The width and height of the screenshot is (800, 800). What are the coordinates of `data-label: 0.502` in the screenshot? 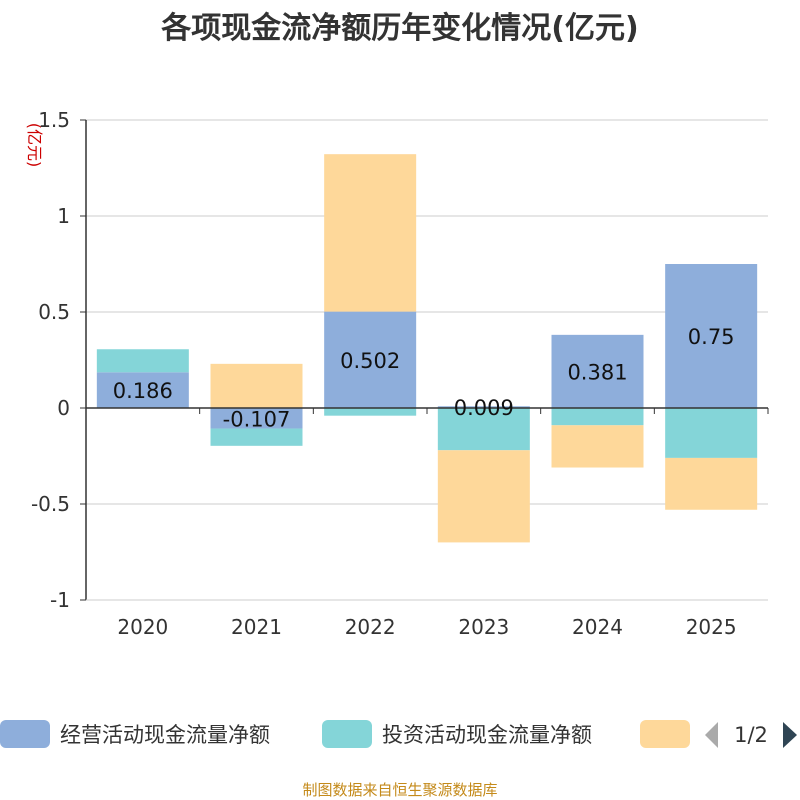 It's located at (370, 361).